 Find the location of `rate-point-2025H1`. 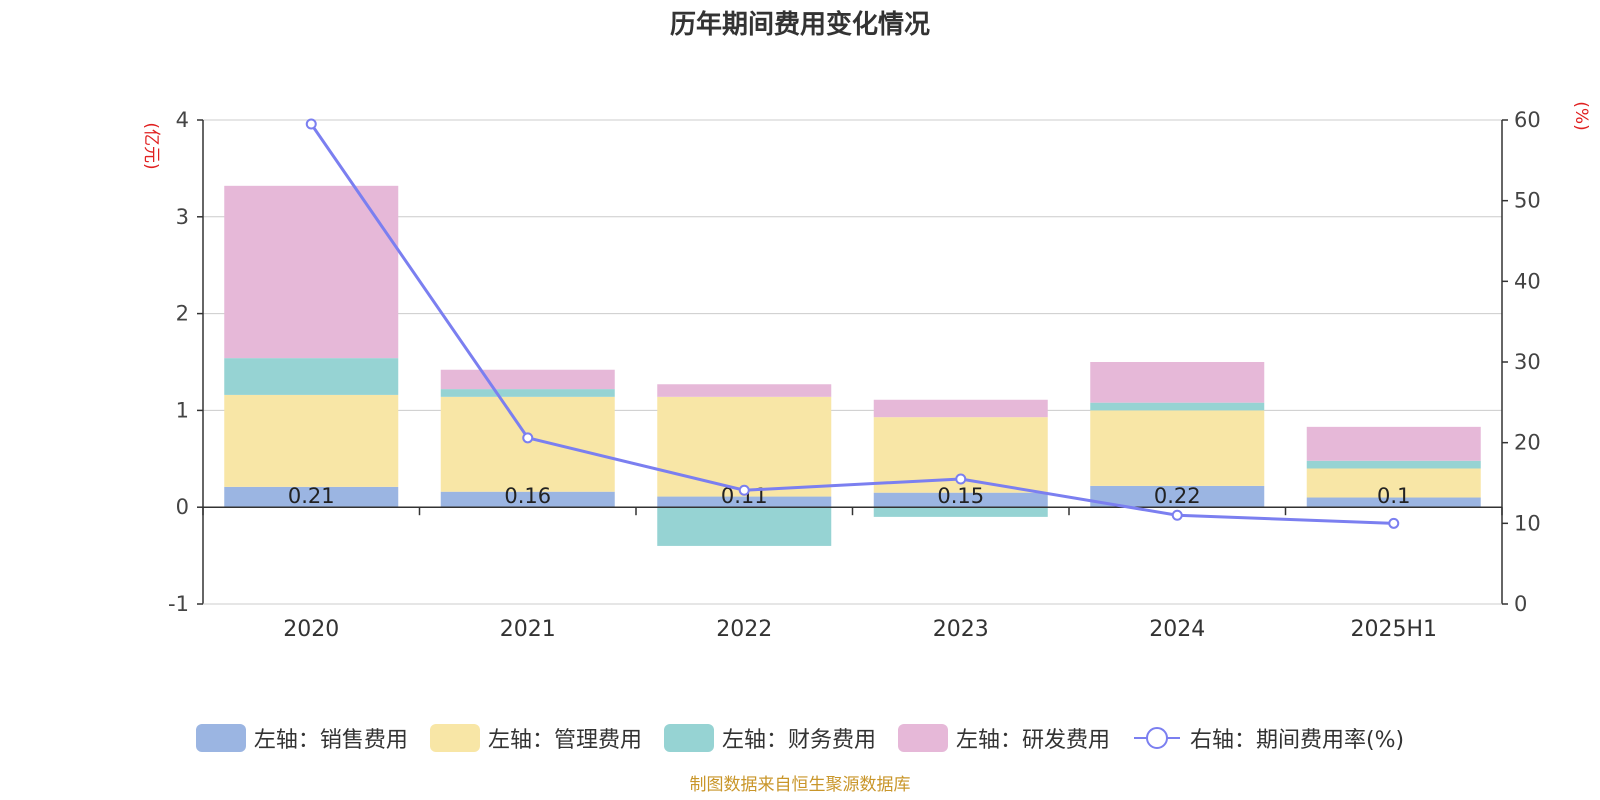

rate-point-2025H1 is located at coordinates (1394, 523).